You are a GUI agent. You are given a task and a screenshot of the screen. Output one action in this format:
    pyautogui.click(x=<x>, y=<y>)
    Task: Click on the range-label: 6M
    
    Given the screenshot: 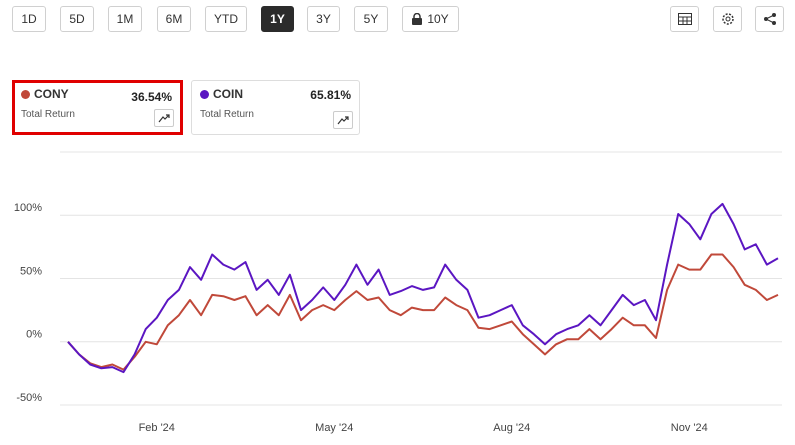 What is the action you would take?
    pyautogui.click(x=174, y=19)
    